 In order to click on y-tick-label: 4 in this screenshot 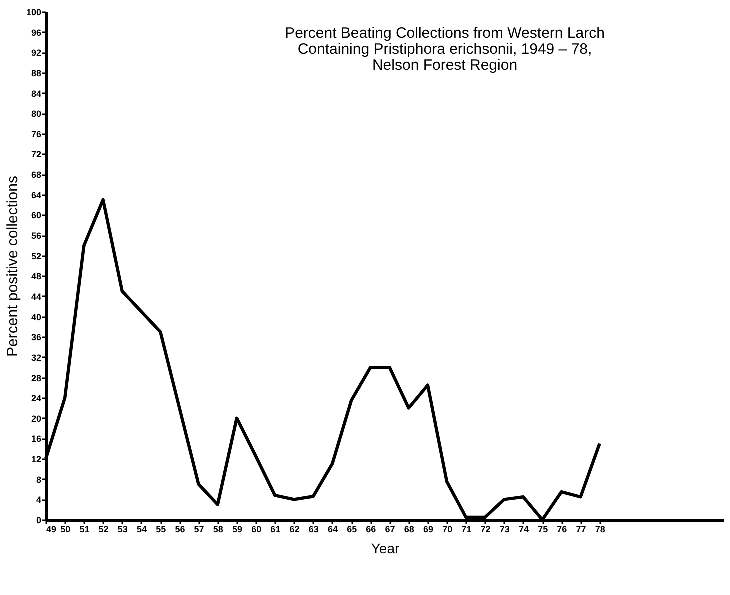, I will do `click(39, 500)`.